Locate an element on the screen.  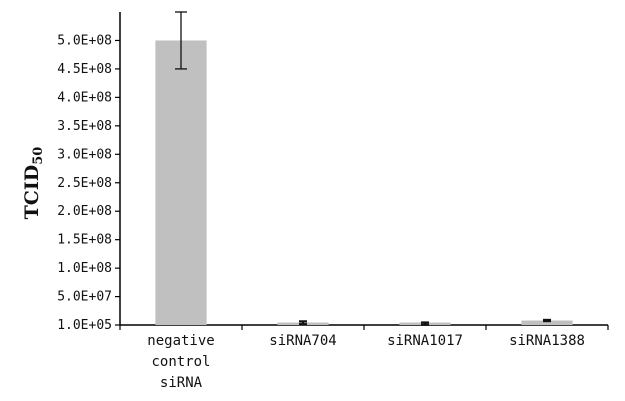
y-tick-label: 1.5E+08 is located at coordinates (84, 240).